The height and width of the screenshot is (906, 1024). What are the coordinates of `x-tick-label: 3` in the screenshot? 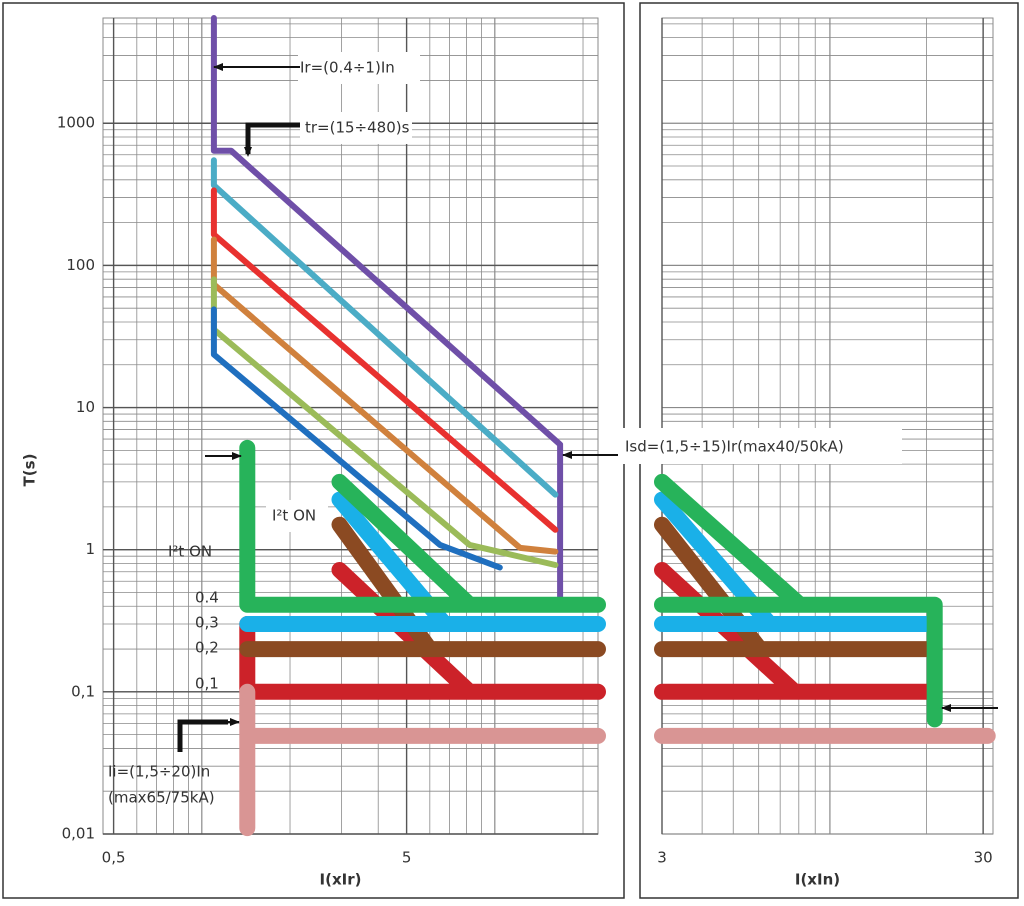 It's located at (662, 858).